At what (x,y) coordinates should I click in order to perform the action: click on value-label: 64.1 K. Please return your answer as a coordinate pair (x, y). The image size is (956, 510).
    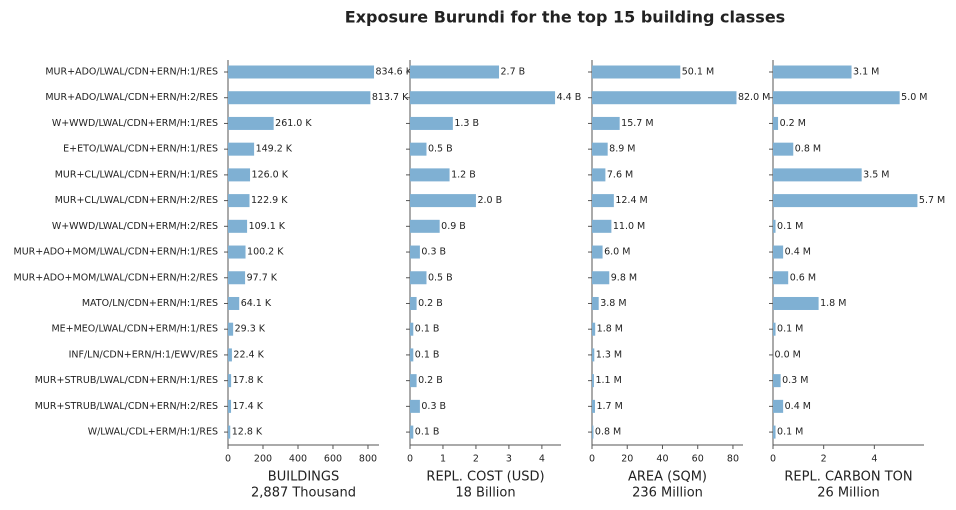
    Looking at the image, I should click on (256, 303).